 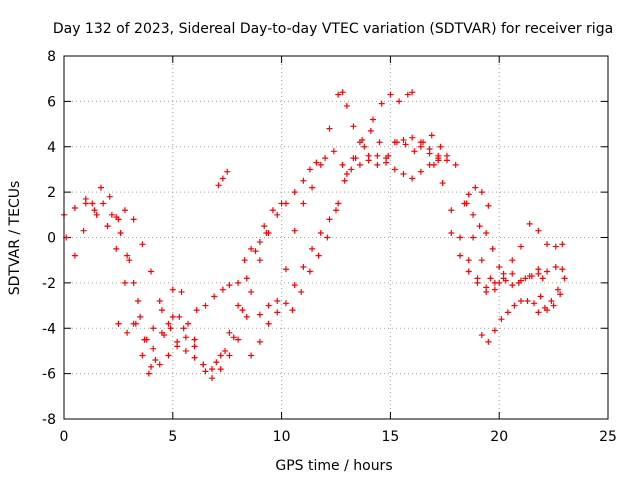 What do you see at coordinates (51, 239) in the screenshot?
I see `y-tick-label: 0` at bounding box center [51, 239].